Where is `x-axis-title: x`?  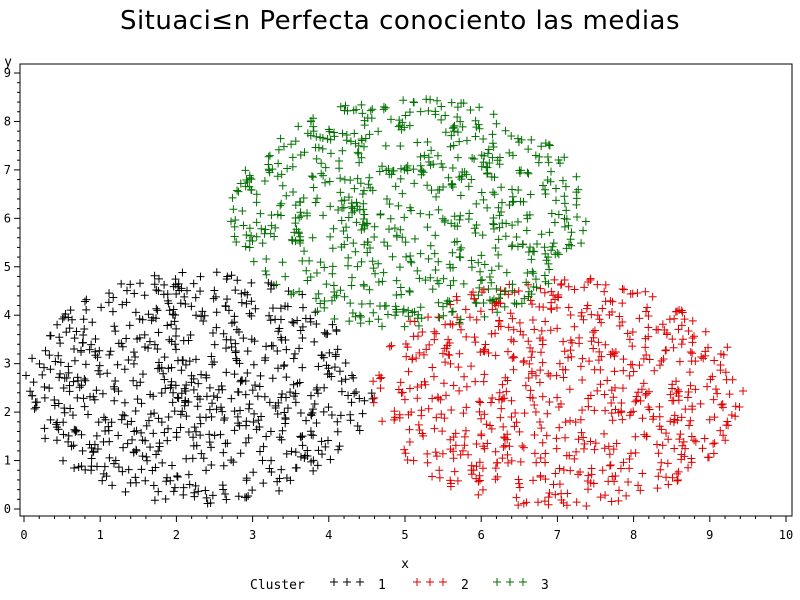
x-axis-title: x is located at coordinates (405, 564).